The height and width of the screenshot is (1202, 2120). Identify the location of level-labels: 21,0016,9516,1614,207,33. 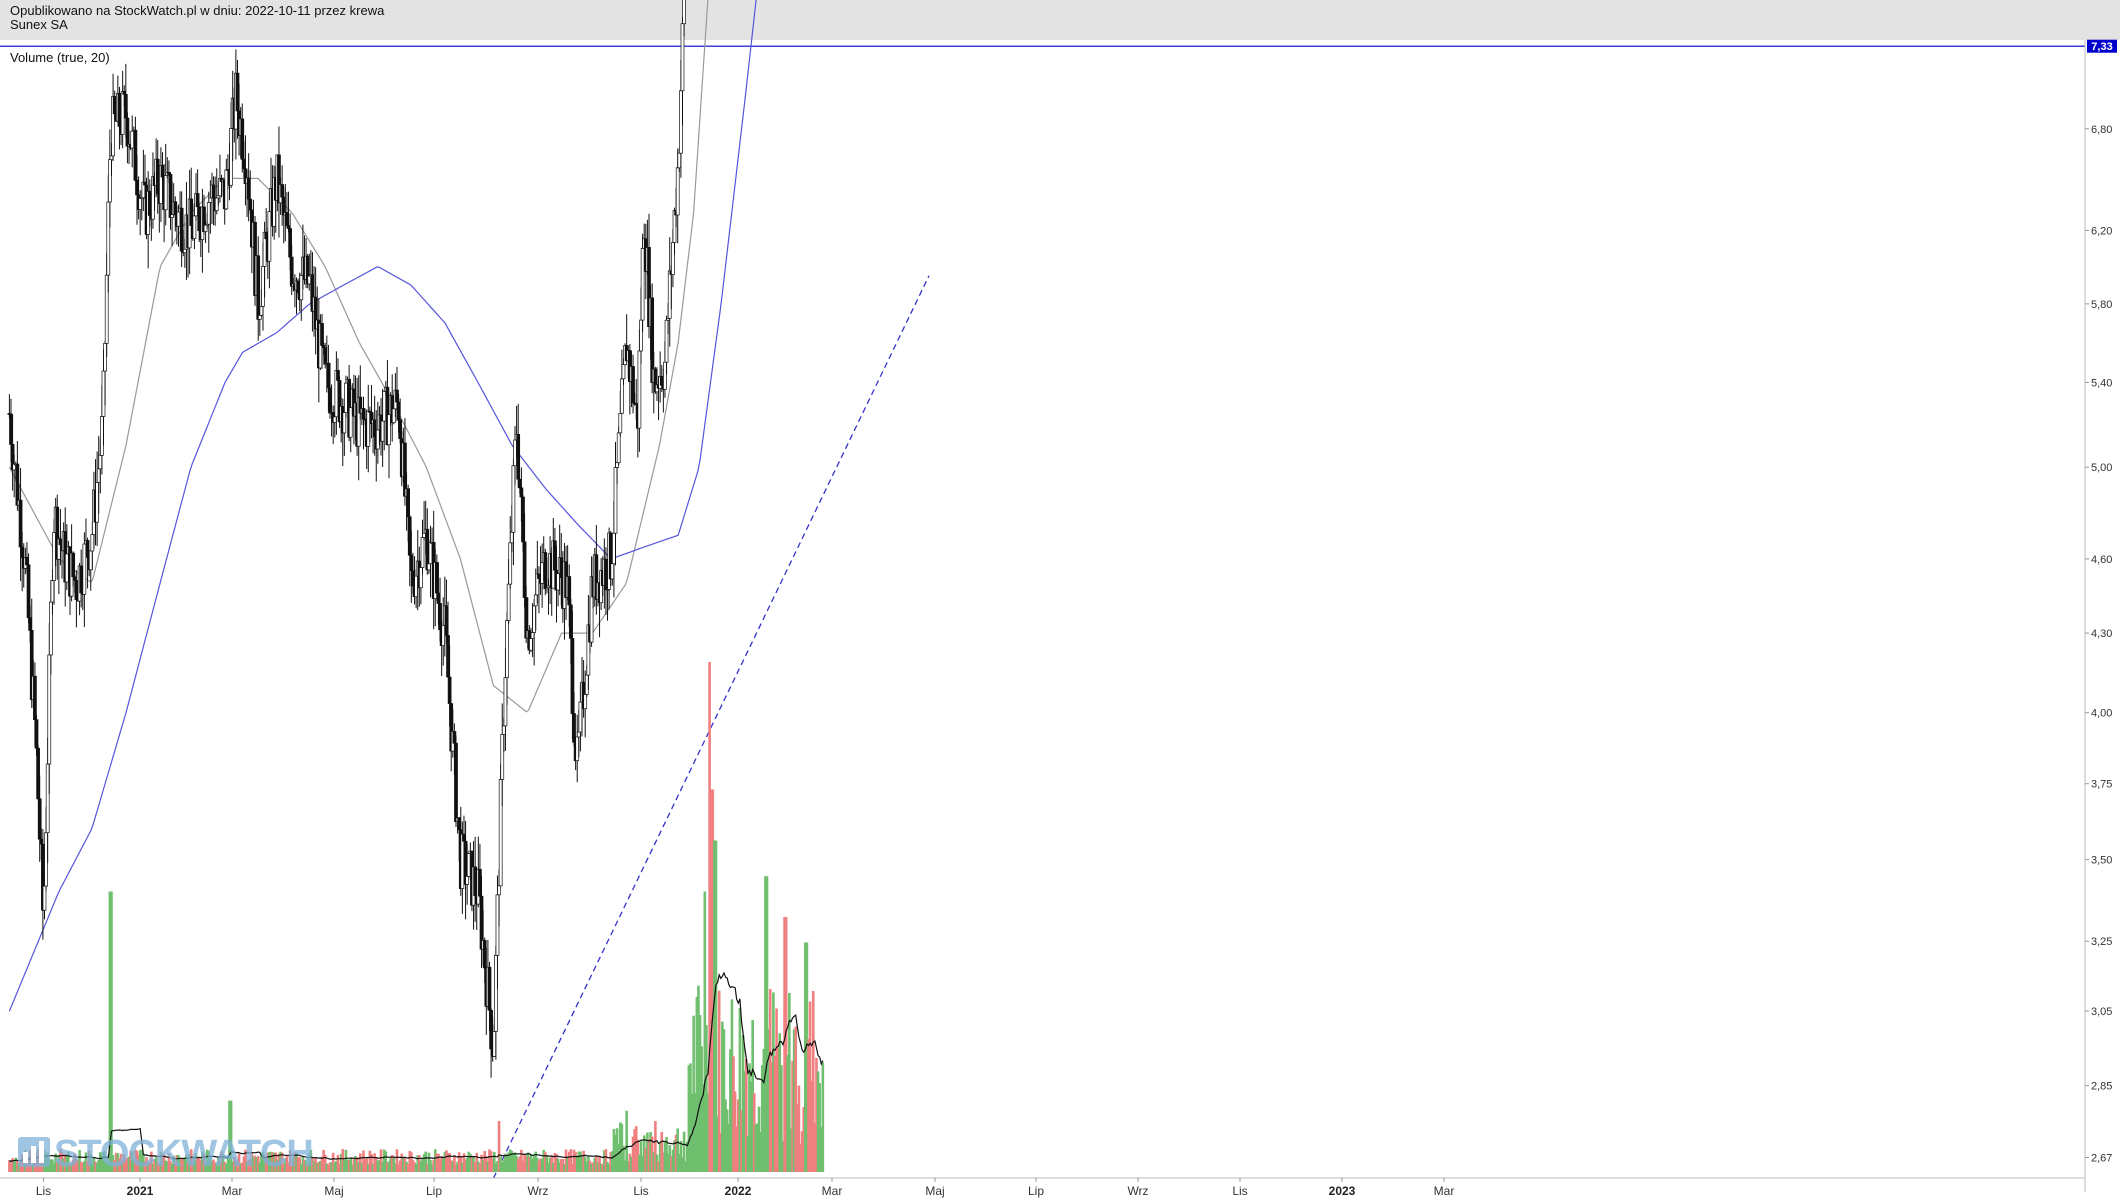
(2102, 46).